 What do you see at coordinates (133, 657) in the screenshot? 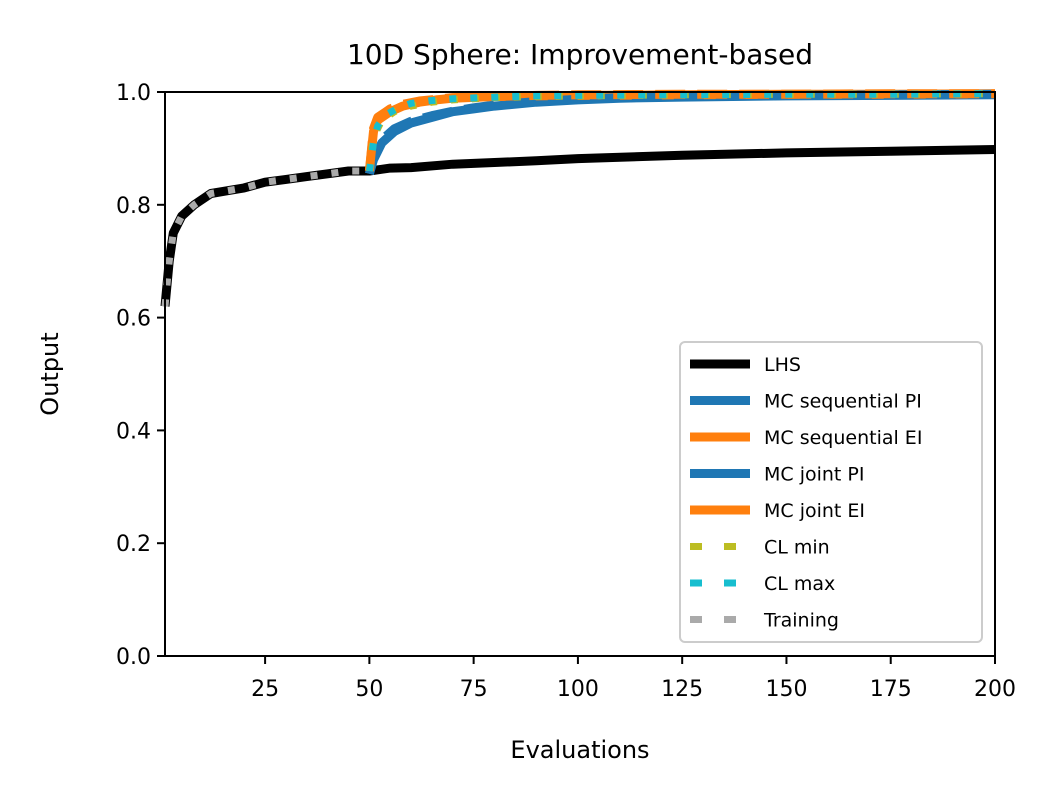
I see `y-tick-label: 0.0` at bounding box center [133, 657].